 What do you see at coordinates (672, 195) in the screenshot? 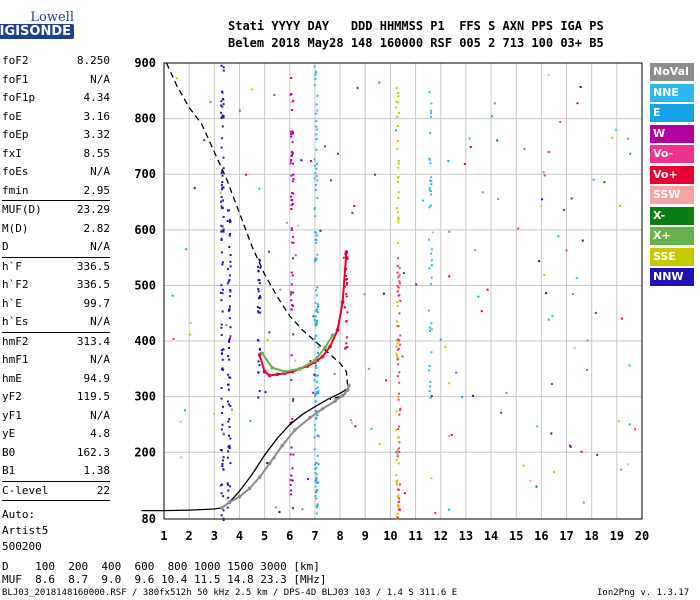
I see `legend-ssw: SSW` at bounding box center [672, 195].